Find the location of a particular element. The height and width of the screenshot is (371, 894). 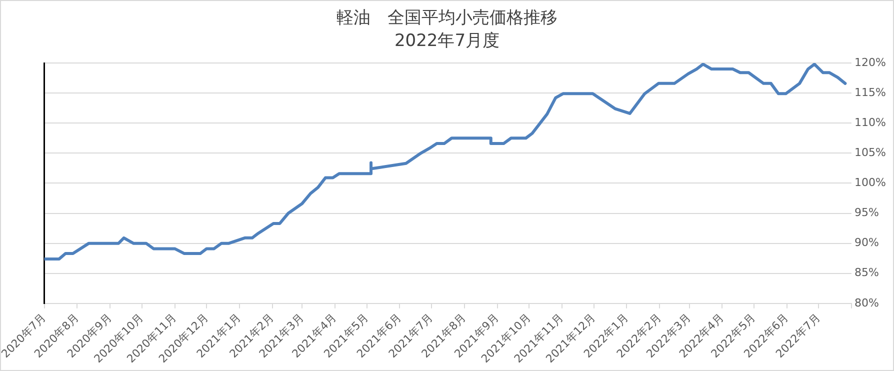

y-tick-label: 90% is located at coordinates (867, 243).